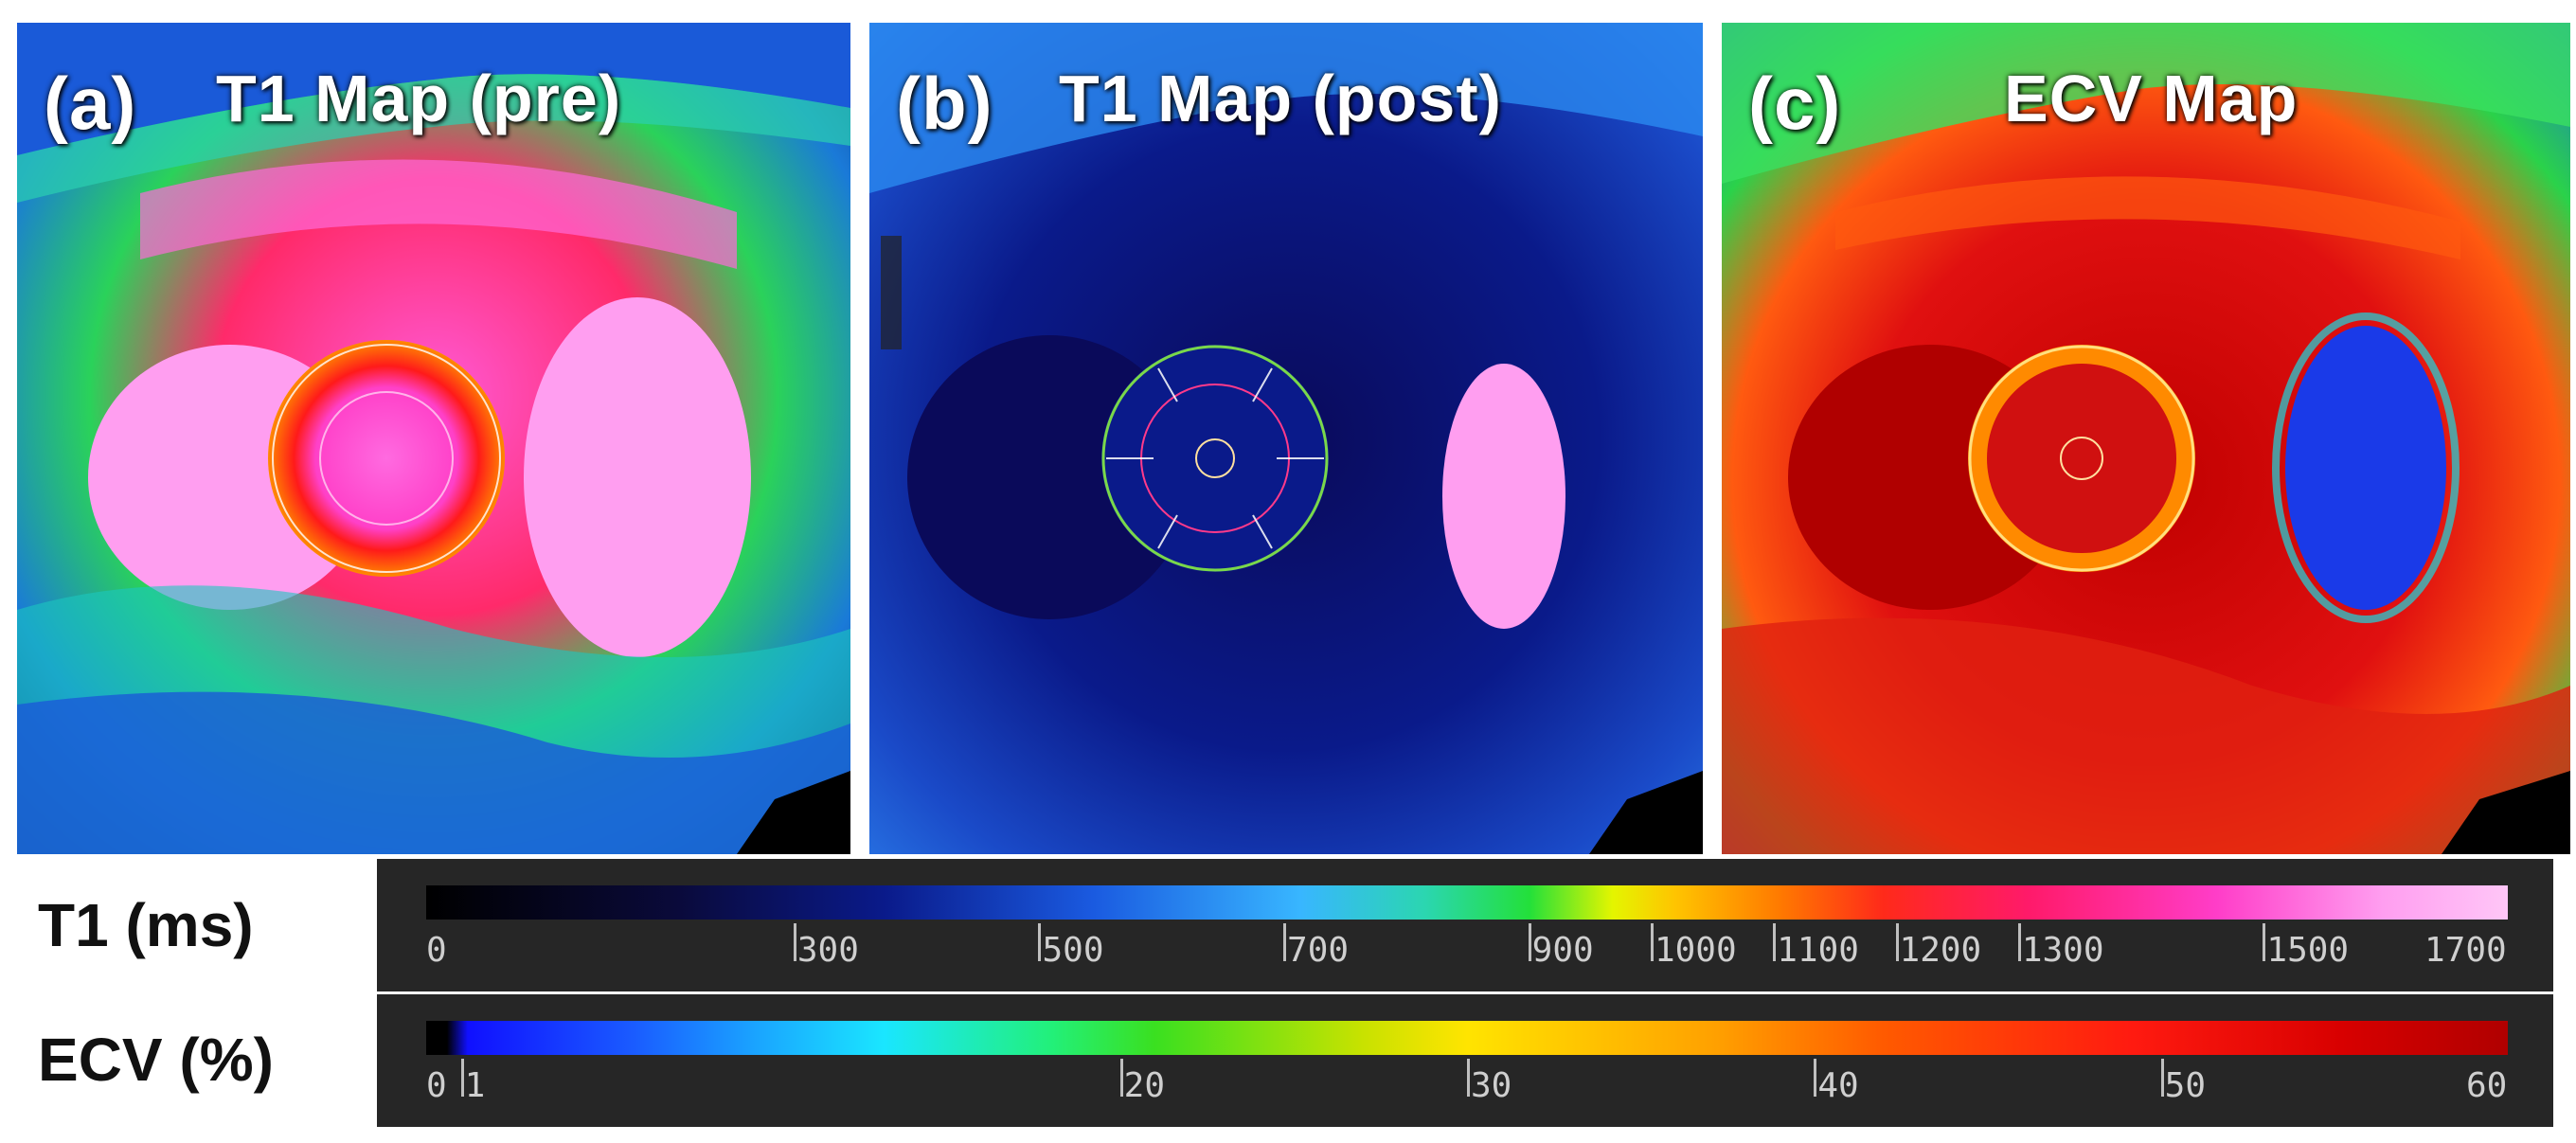 The height and width of the screenshot is (1143, 2576). What do you see at coordinates (1940, 950) in the screenshot?
I see `t1-tick-label-1200: 1200` at bounding box center [1940, 950].